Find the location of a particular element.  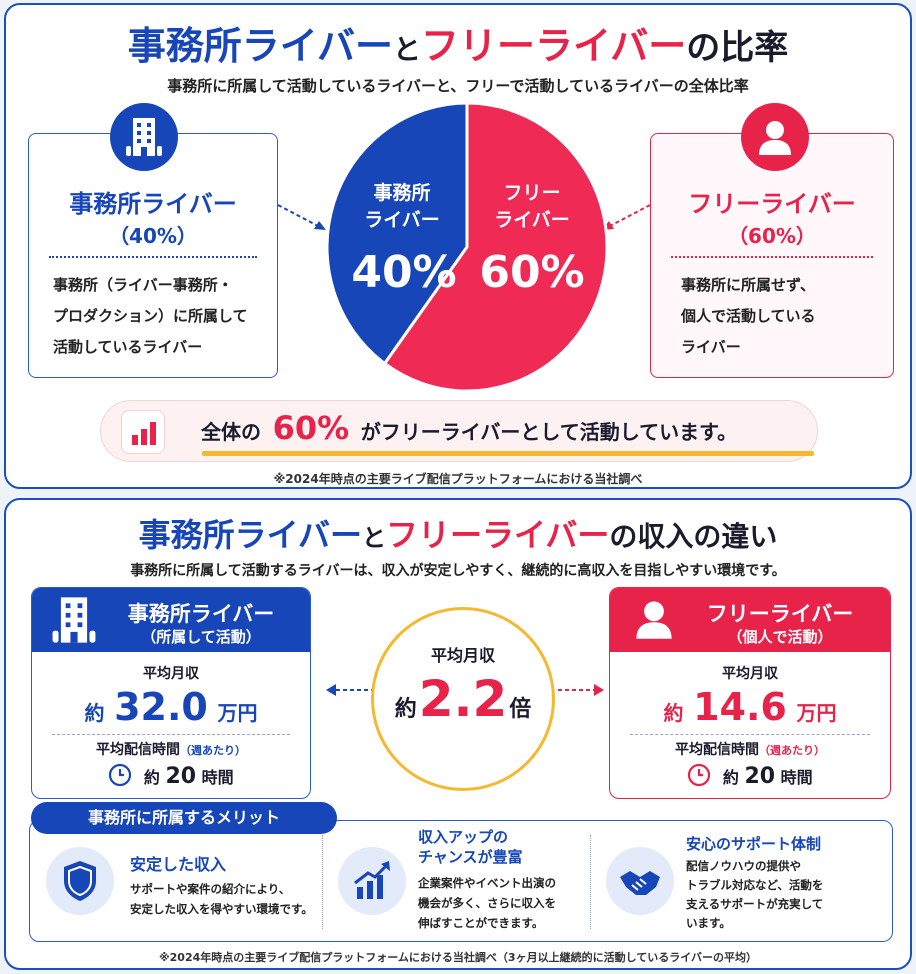

merit-title-line: 収入アップの is located at coordinates (463, 837).